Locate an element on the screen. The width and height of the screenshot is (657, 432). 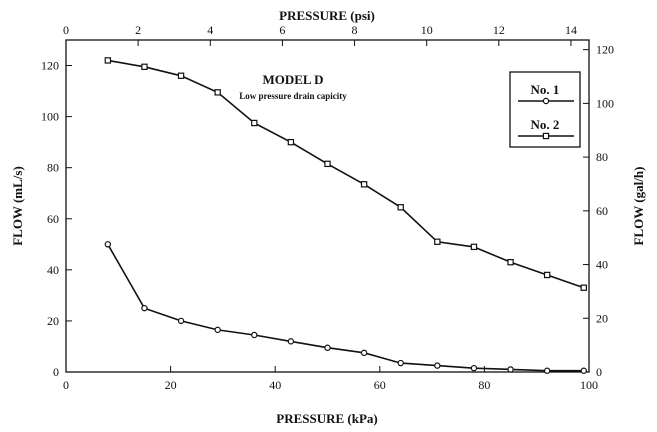
x2-tick-label: 2 is located at coordinates (138, 30).